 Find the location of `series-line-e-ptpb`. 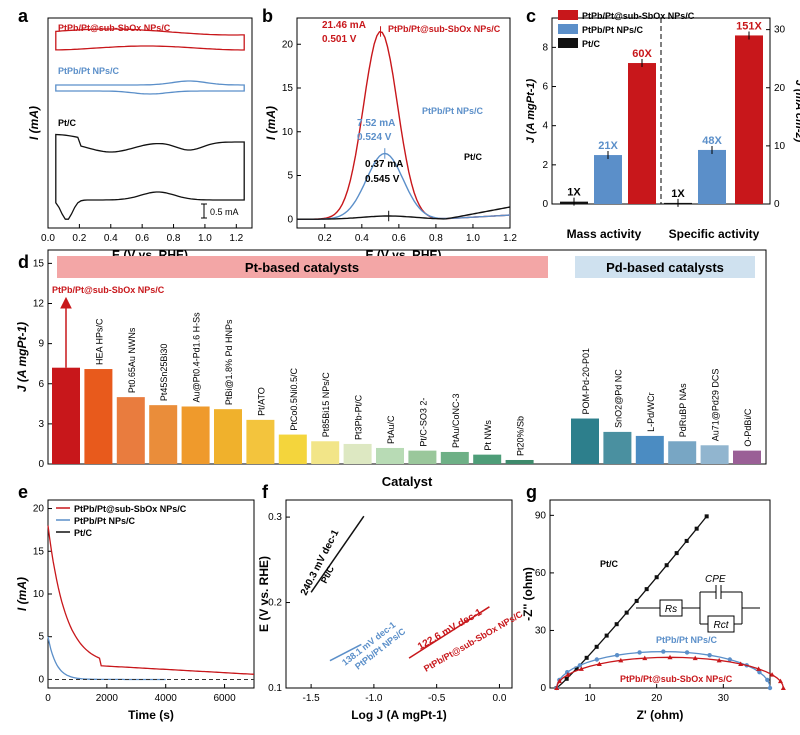

series-line-e-ptpb is located at coordinates (106, 658).